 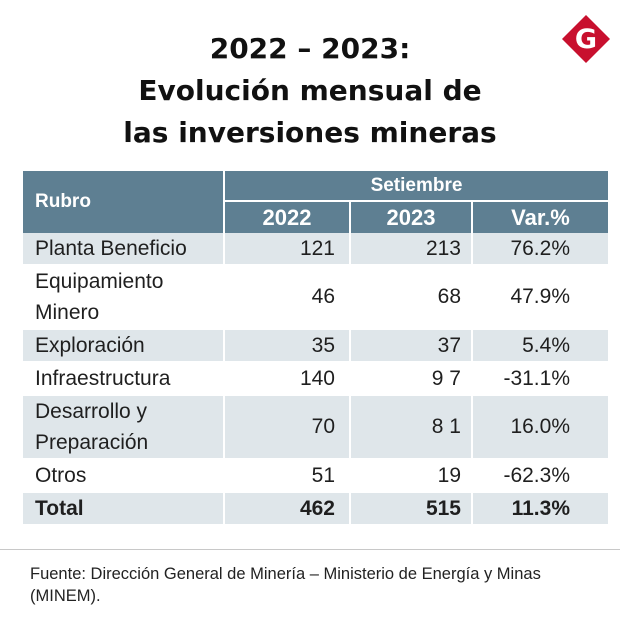 I want to click on value-2022: 35, so click(x=287, y=345).